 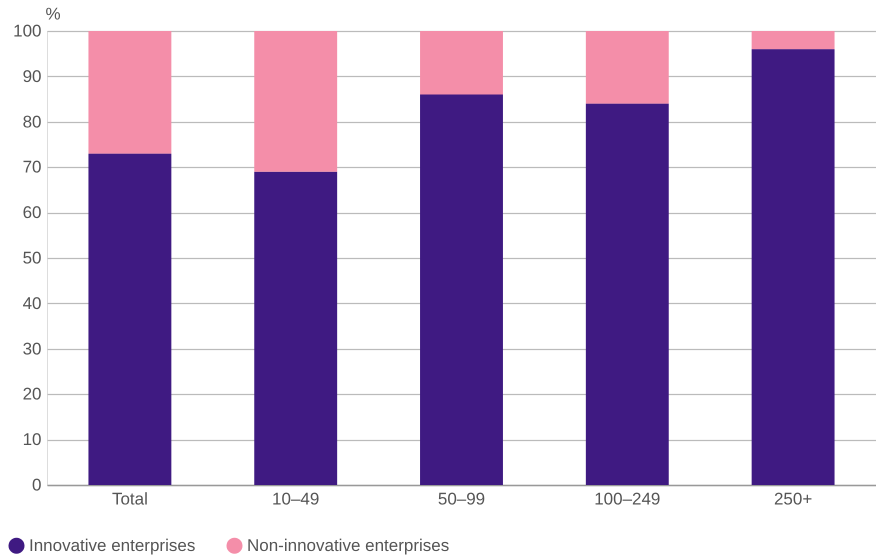 What do you see at coordinates (348, 545) in the screenshot?
I see `legend-label: Non-innovative enterprises` at bounding box center [348, 545].